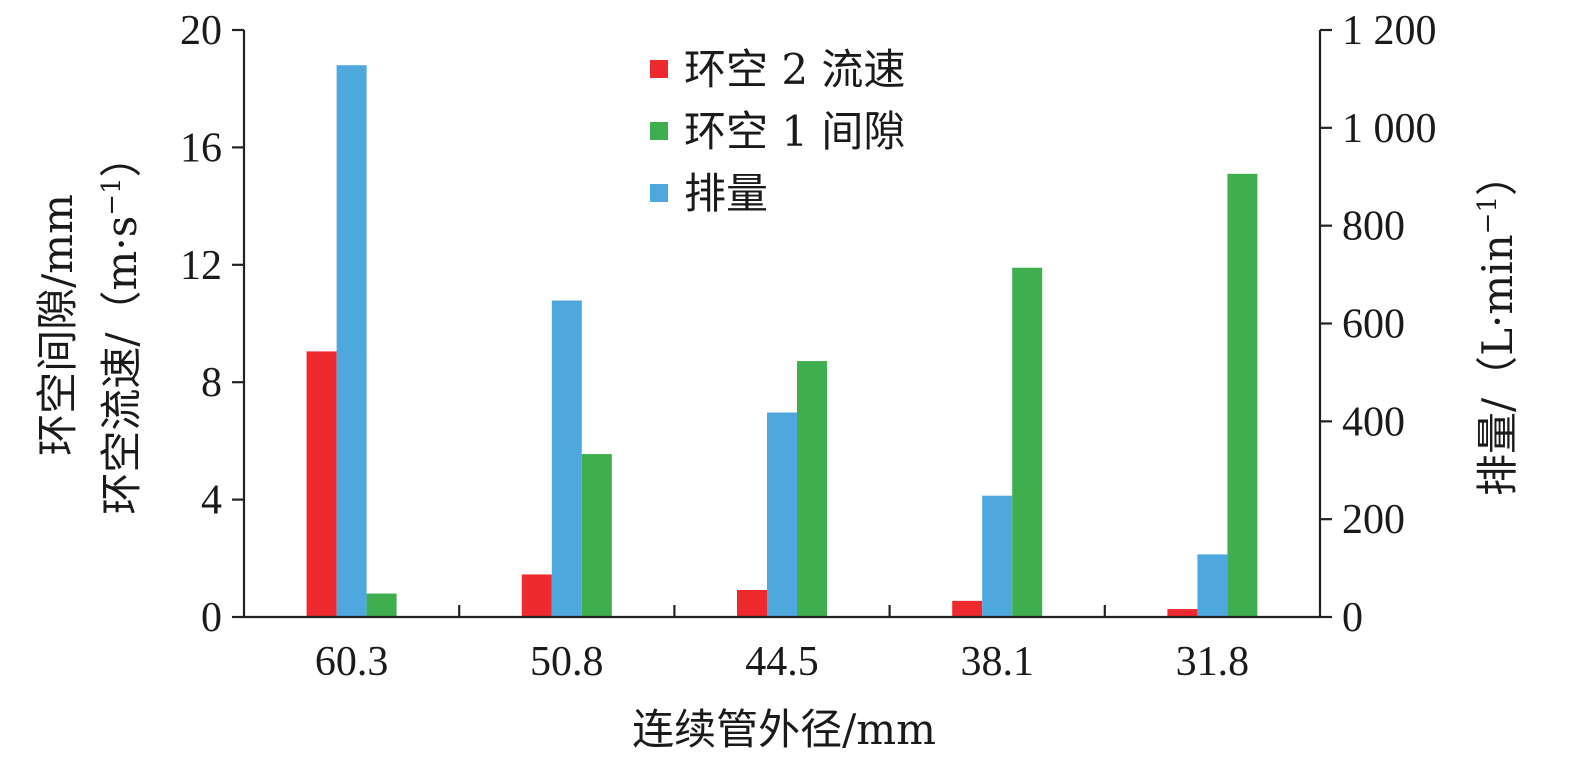  What do you see at coordinates (1373, 422) in the screenshot?
I see `right-tick-label: 400` at bounding box center [1373, 422].